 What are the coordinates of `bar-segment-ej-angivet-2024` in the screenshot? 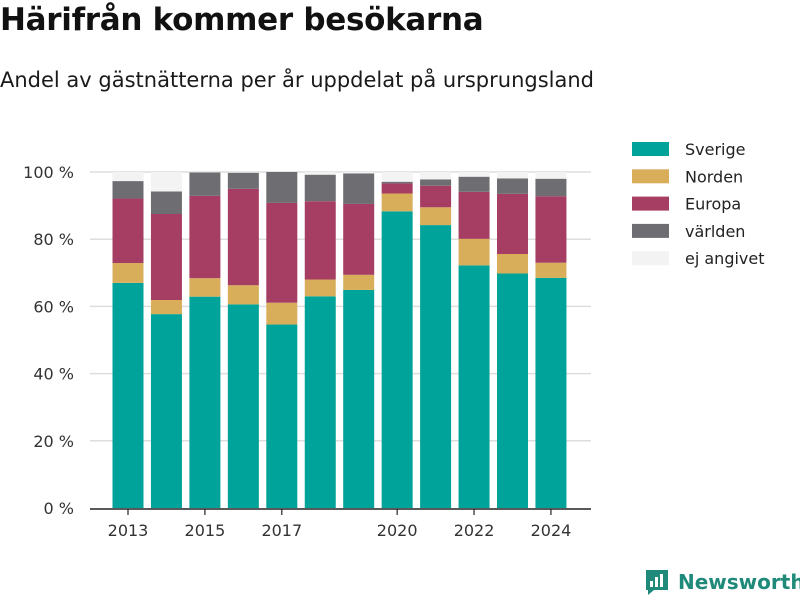 It's located at (551, 175).